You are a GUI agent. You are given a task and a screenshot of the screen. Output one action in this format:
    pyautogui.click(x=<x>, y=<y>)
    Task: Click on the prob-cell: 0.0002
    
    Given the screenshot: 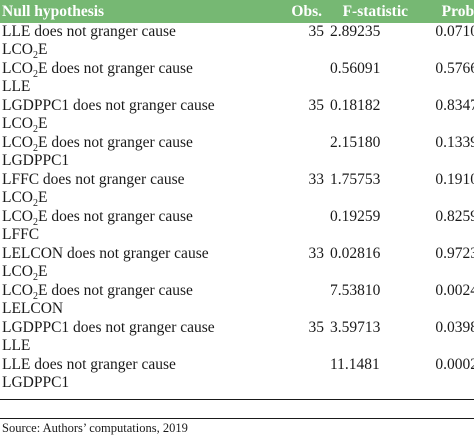 What is the action you would take?
    pyautogui.click(x=454, y=364)
    